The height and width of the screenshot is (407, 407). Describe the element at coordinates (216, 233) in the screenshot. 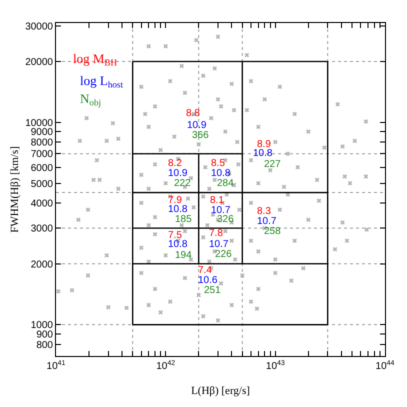

I see `annotation: 7.8` at that location.